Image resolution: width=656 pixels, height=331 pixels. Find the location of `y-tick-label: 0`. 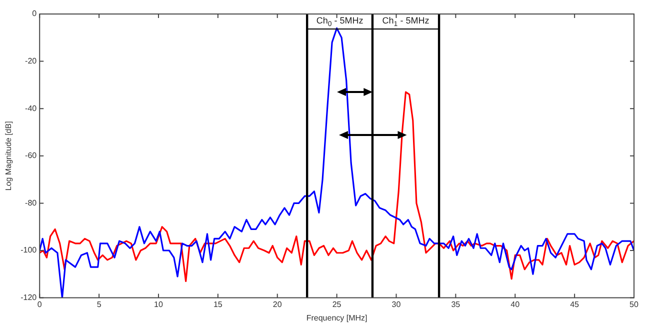

y-tick-label: 0 is located at coordinates (35, 13).